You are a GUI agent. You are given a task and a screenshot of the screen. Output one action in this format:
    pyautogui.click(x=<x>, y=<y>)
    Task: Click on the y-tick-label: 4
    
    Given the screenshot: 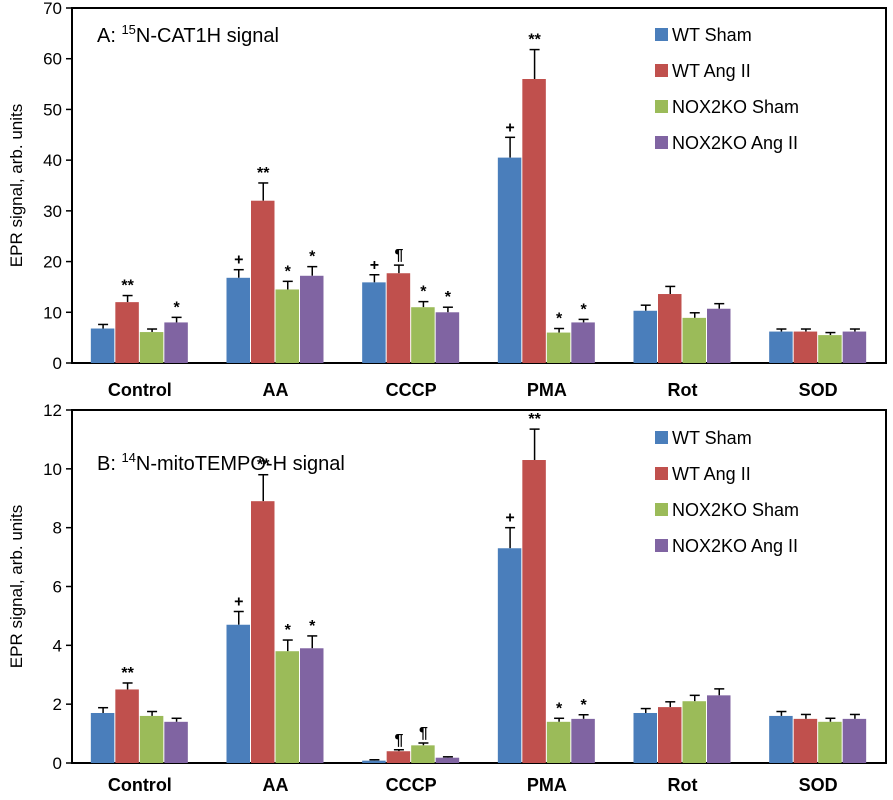 What is the action you would take?
    pyautogui.click(x=57, y=645)
    